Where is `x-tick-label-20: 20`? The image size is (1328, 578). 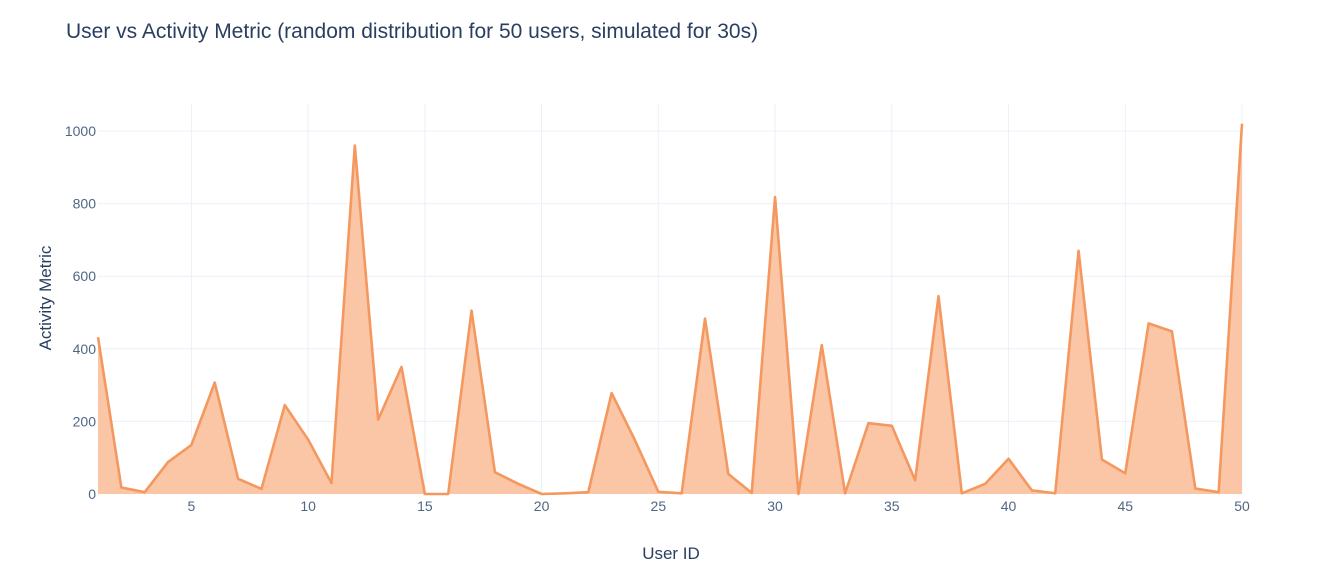
x-tick-label-20: 20 is located at coordinates (542, 506).